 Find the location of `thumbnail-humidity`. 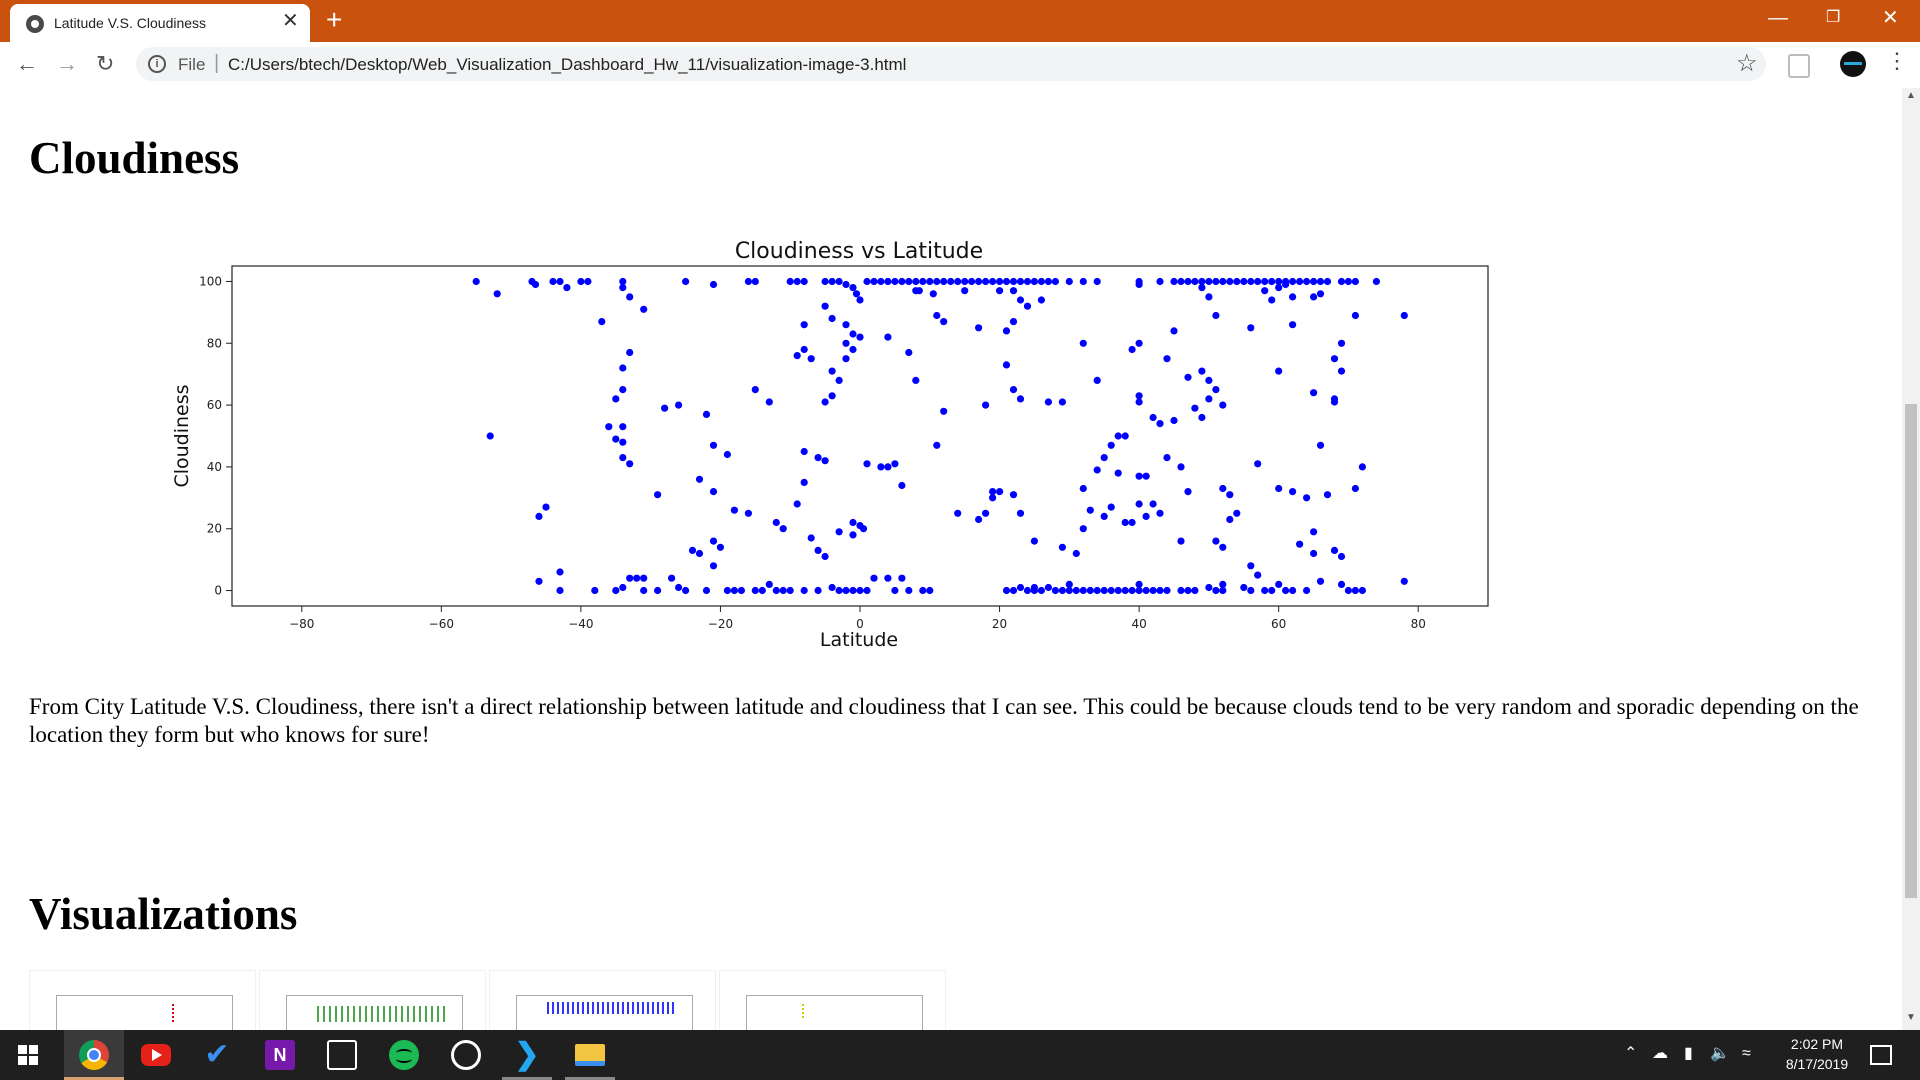

thumbnail-humidity is located at coordinates (372, 1000).